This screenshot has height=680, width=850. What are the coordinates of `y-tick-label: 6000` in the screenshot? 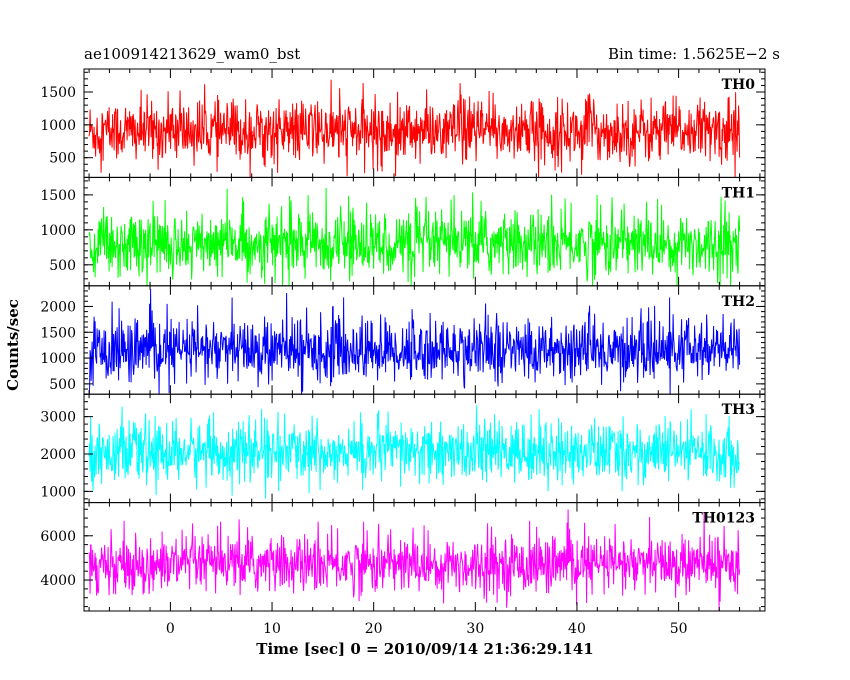 It's located at (58, 537).